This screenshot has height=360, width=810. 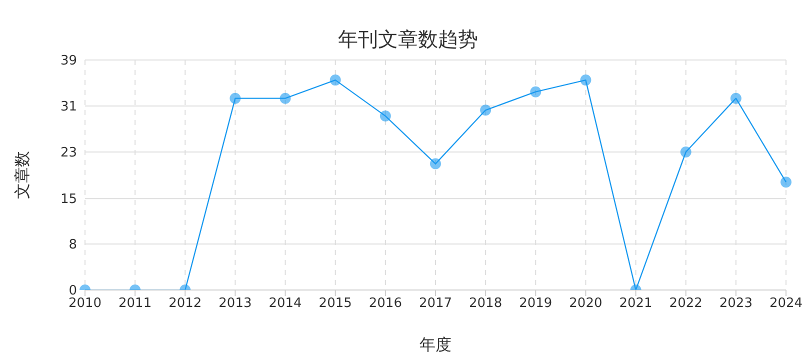 What do you see at coordinates (485, 304) in the screenshot?
I see `x-tick-label: 2018` at bounding box center [485, 304].